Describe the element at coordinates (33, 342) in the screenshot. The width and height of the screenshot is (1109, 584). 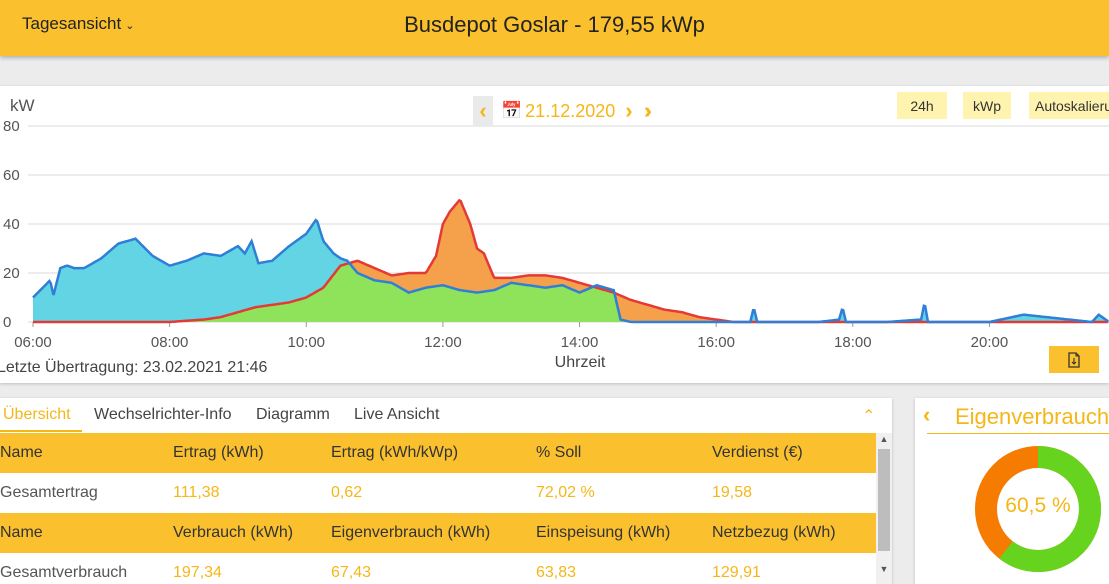
I see `x-tick-label: 06:00` at that location.